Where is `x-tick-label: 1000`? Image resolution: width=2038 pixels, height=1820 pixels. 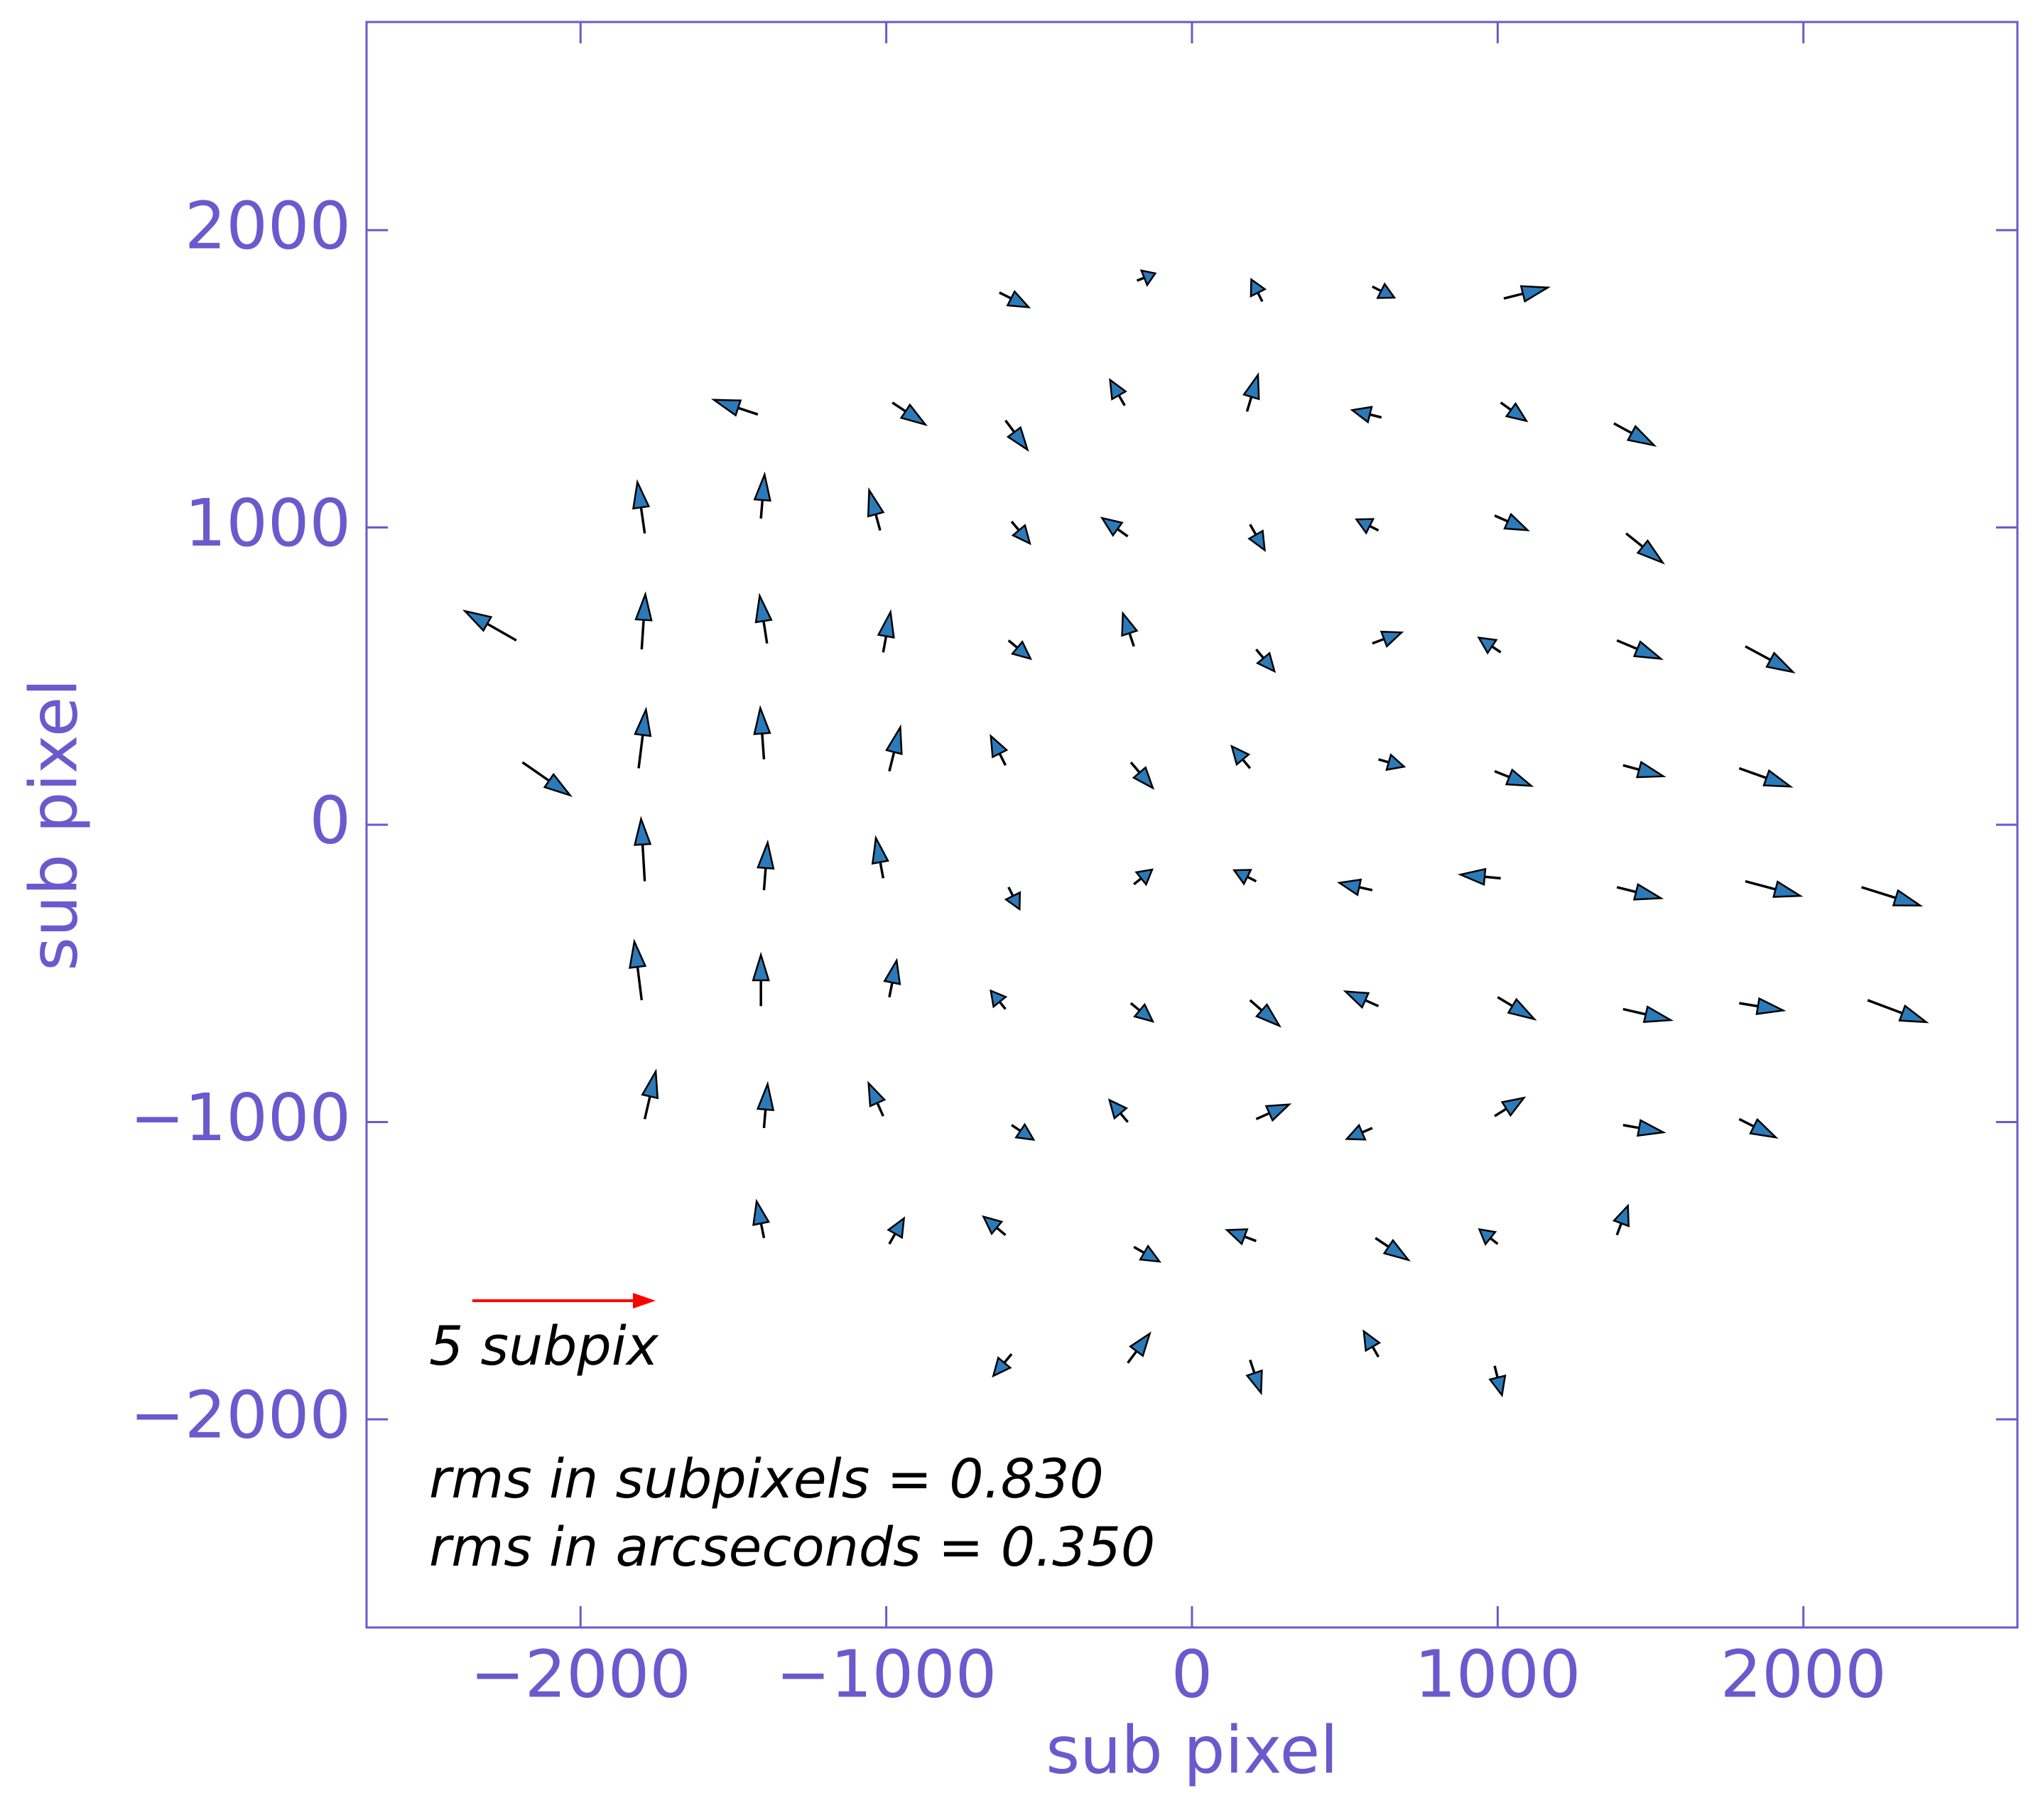
x-tick-label: 1000 is located at coordinates (1498, 1674).